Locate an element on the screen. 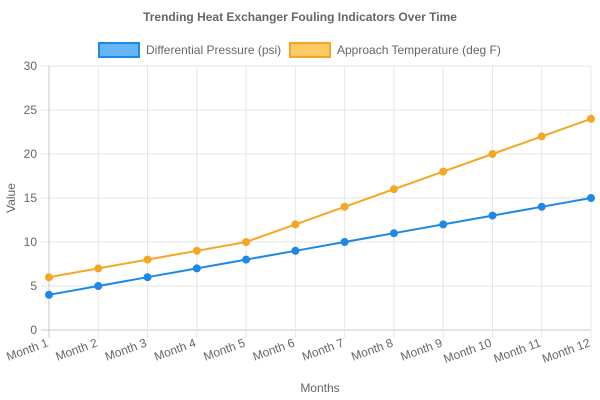 This screenshot has height=400, width=600. x-tick-label: Month 2 is located at coordinates (77, 350).